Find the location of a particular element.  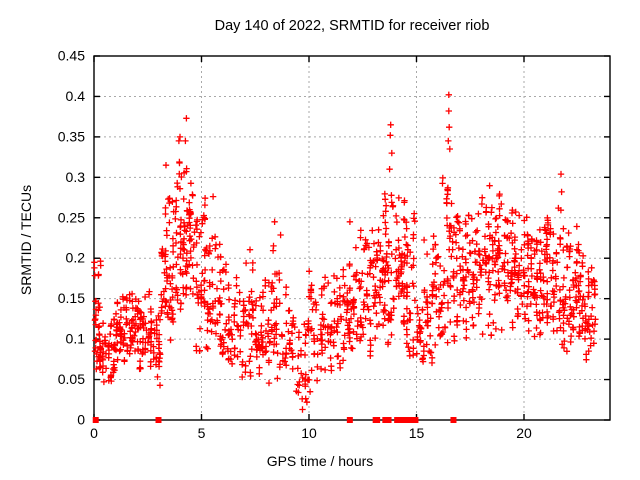

y-axis-label: SRMTID / TECUs is located at coordinates (26, 240).